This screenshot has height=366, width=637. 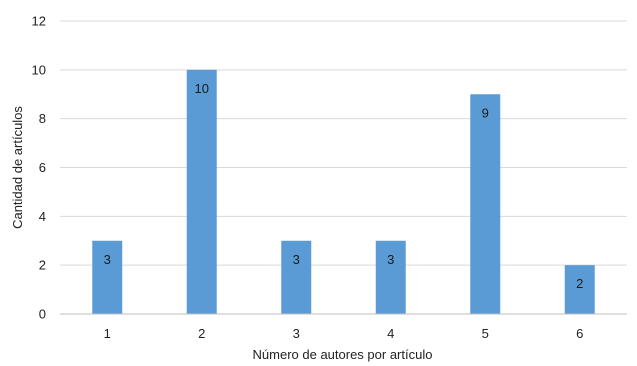 I want to click on y-tick-label: 10, so click(x=39, y=69).